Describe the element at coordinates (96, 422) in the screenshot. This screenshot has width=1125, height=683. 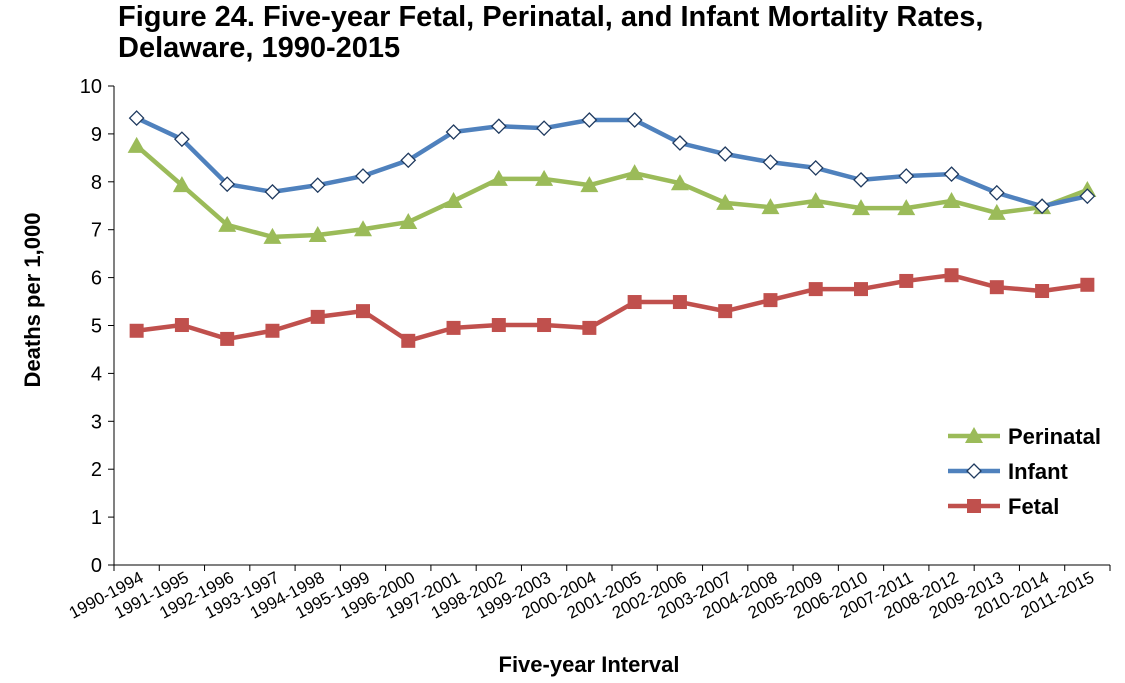
I see `y-tick-label: 3` at that location.